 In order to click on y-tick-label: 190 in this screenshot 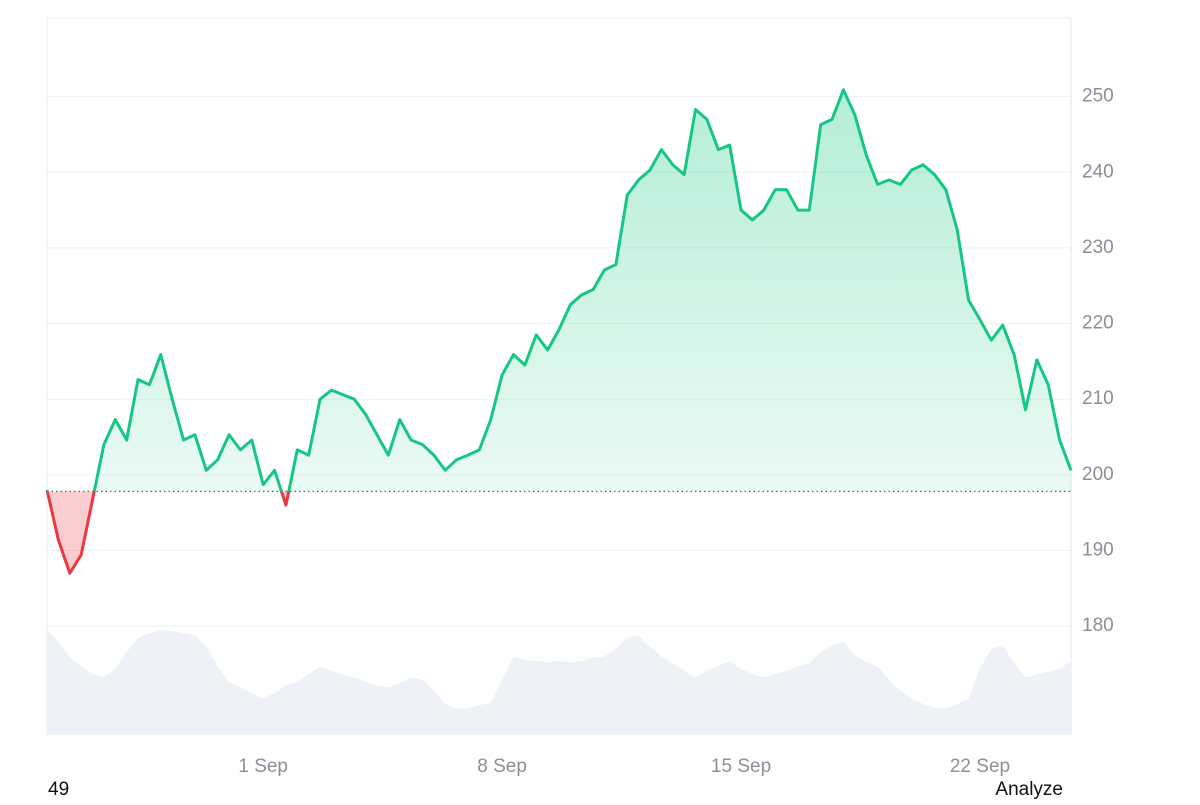, I will do `click(1098, 549)`.